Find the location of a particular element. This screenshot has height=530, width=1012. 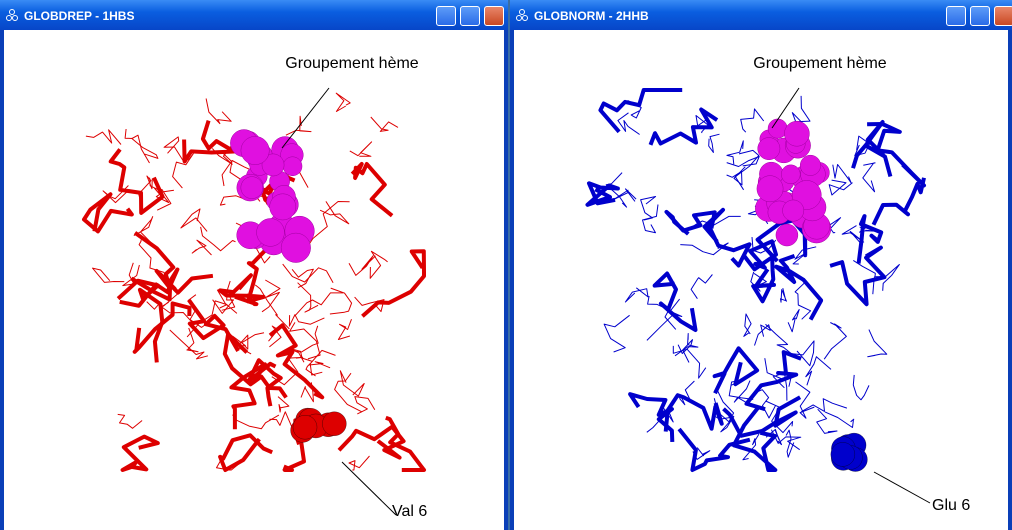

title-bar: GLOBDREP - 1HBS is located at coordinates (254, 15).